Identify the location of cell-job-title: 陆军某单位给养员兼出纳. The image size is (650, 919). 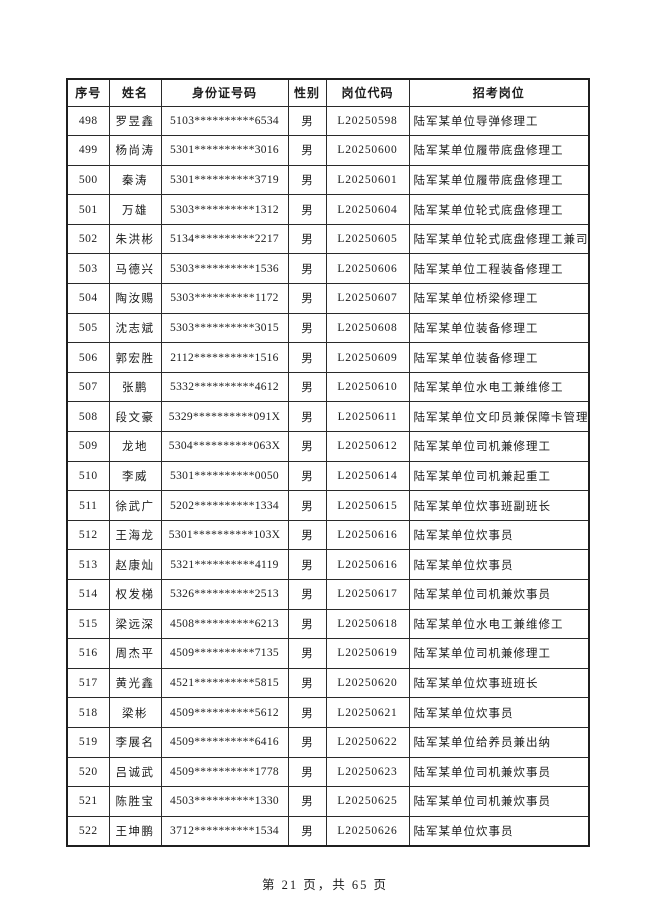
(499, 742).